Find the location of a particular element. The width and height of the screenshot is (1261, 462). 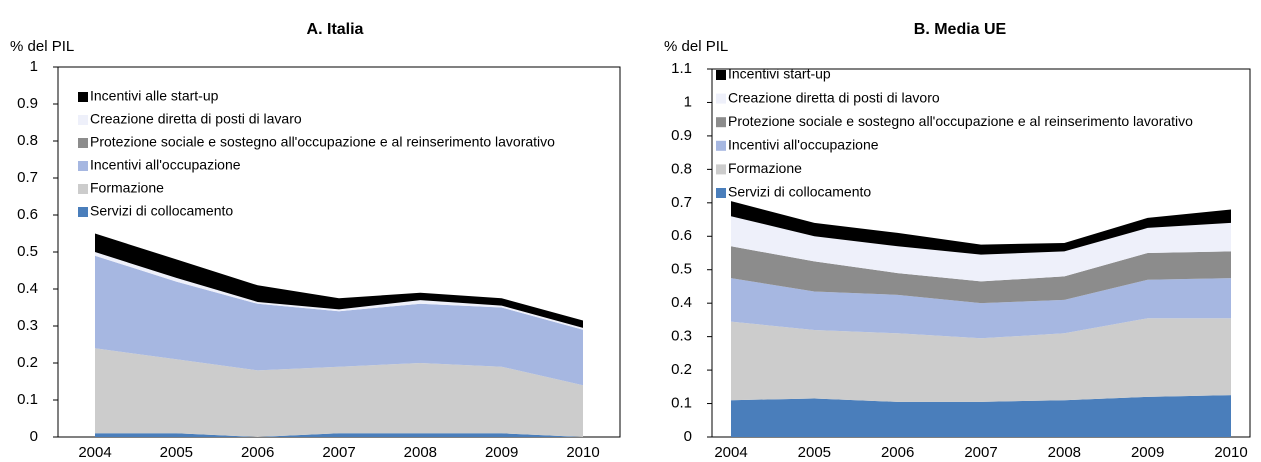

y-tick-label: 1.1 is located at coordinates (681, 68).